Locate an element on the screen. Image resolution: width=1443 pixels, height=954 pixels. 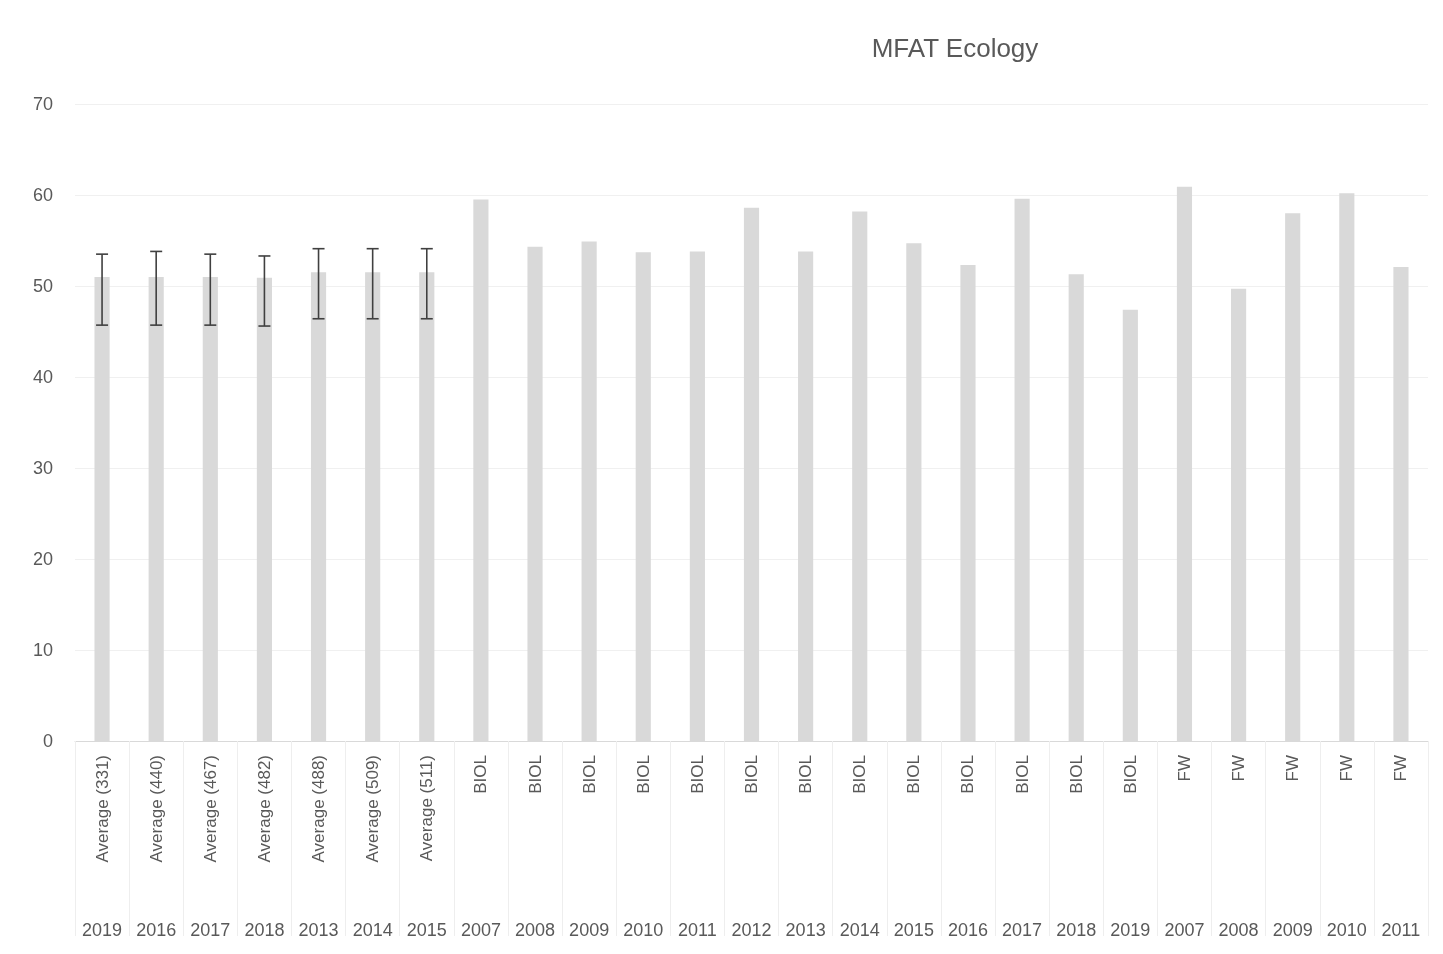
category-label: Average (488) 2013 is located at coordinates (318, 847).